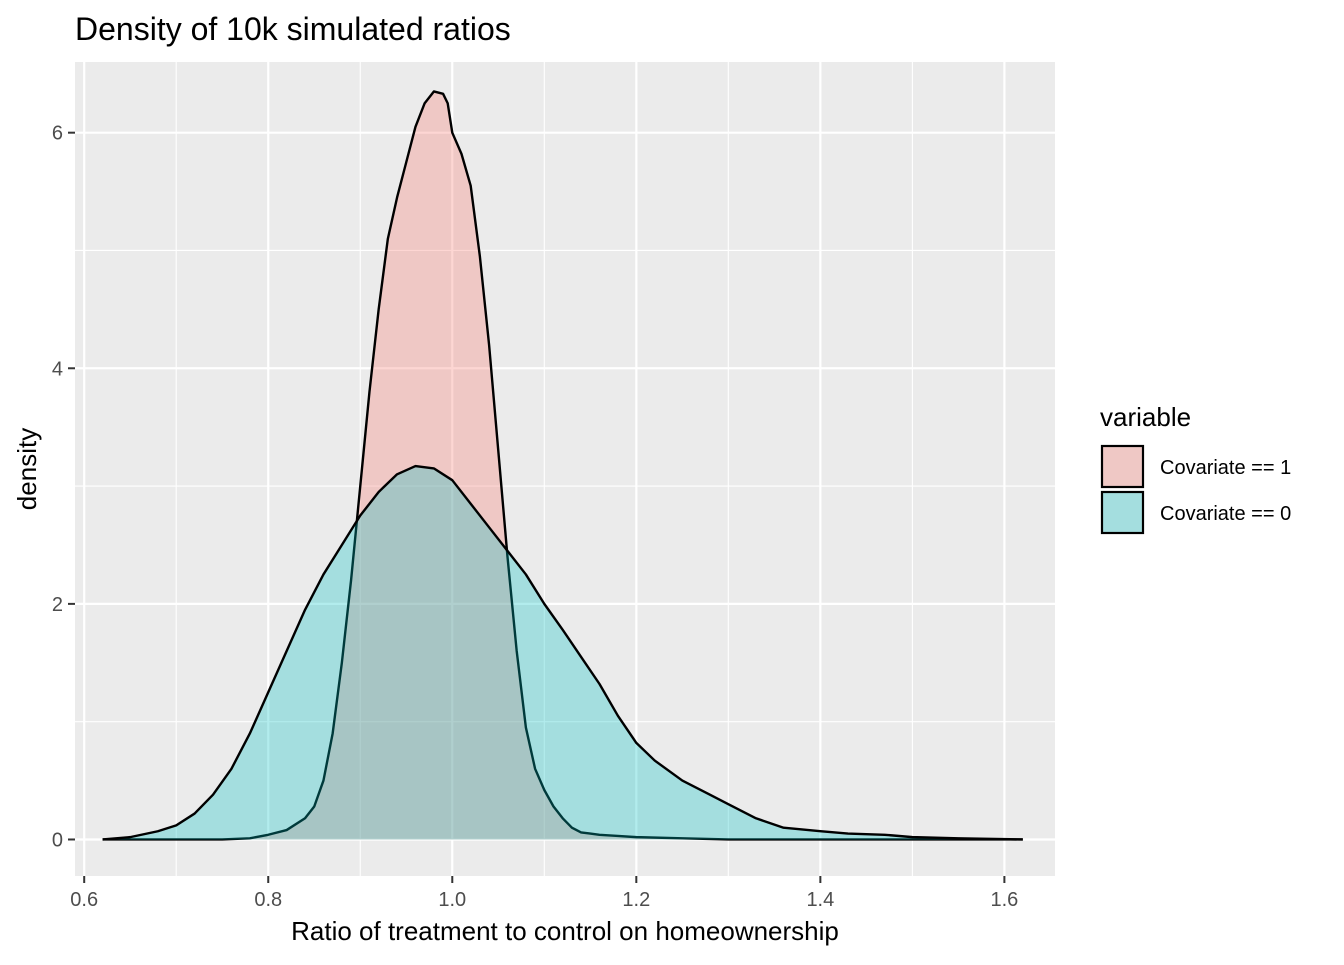  Describe the element at coordinates (27, 469) in the screenshot. I see `y-axis-title: density` at that location.